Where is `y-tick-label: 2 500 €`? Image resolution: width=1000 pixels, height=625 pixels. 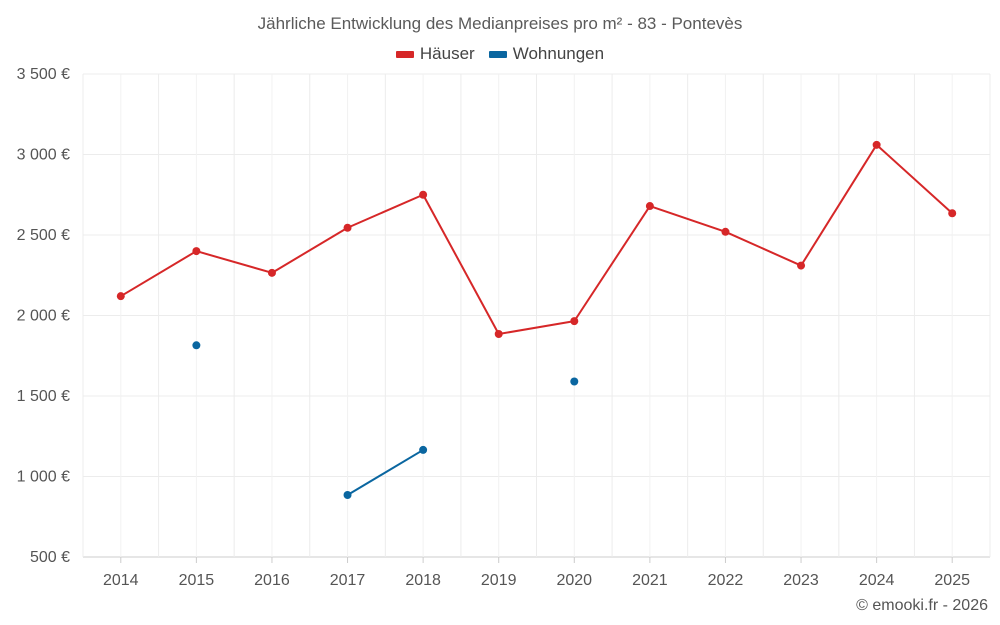
y-tick-label: 2 500 € is located at coordinates (43, 235).